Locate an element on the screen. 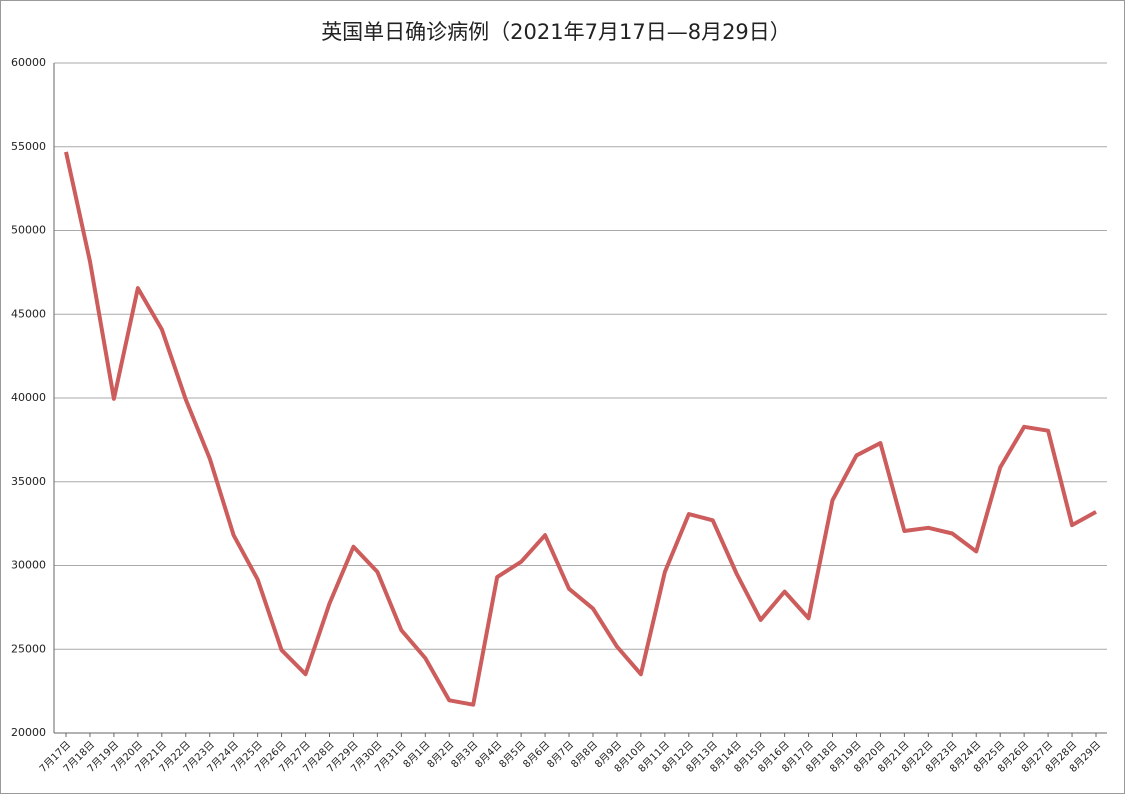  y-tick-label: 45000 is located at coordinates (28, 313).